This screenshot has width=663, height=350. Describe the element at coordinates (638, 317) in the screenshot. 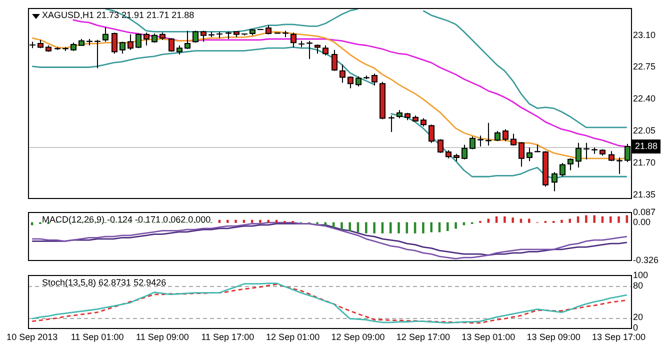

I see `y-tick-label: 20` at that location.